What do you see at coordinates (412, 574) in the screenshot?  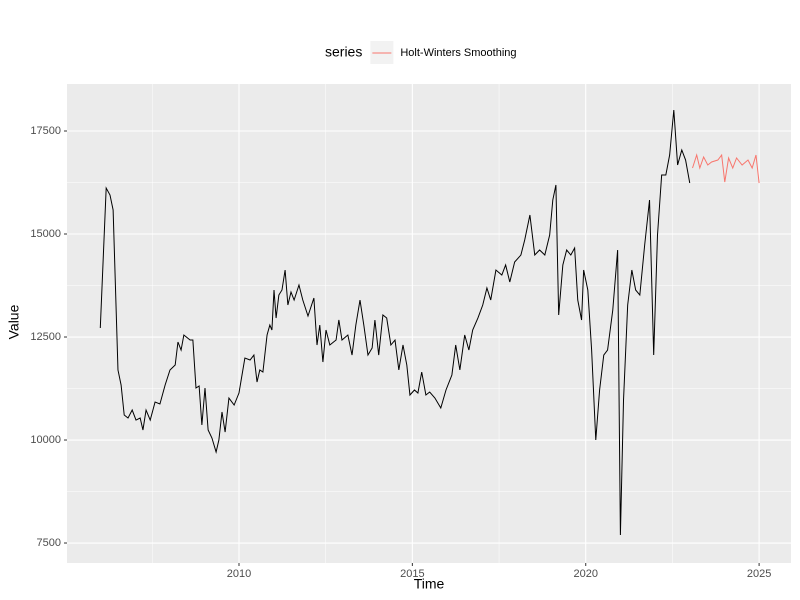 I see `x-tick-label: 2015` at bounding box center [412, 574].